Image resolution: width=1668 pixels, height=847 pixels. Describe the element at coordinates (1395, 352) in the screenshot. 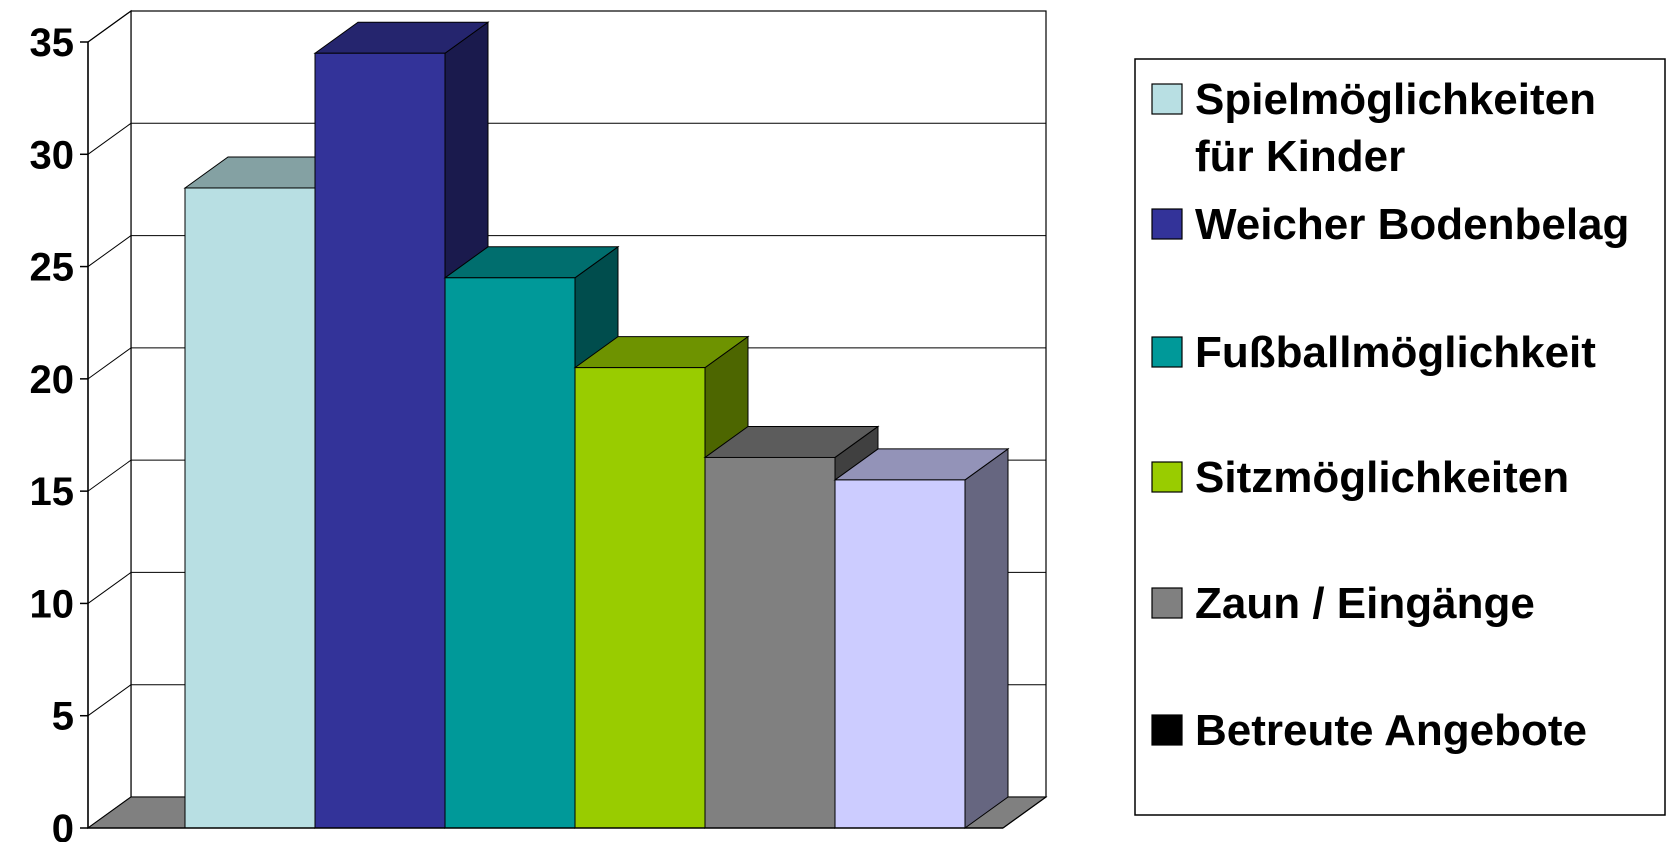

I see `legend-label: Fußballmöglichkeit` at that location.